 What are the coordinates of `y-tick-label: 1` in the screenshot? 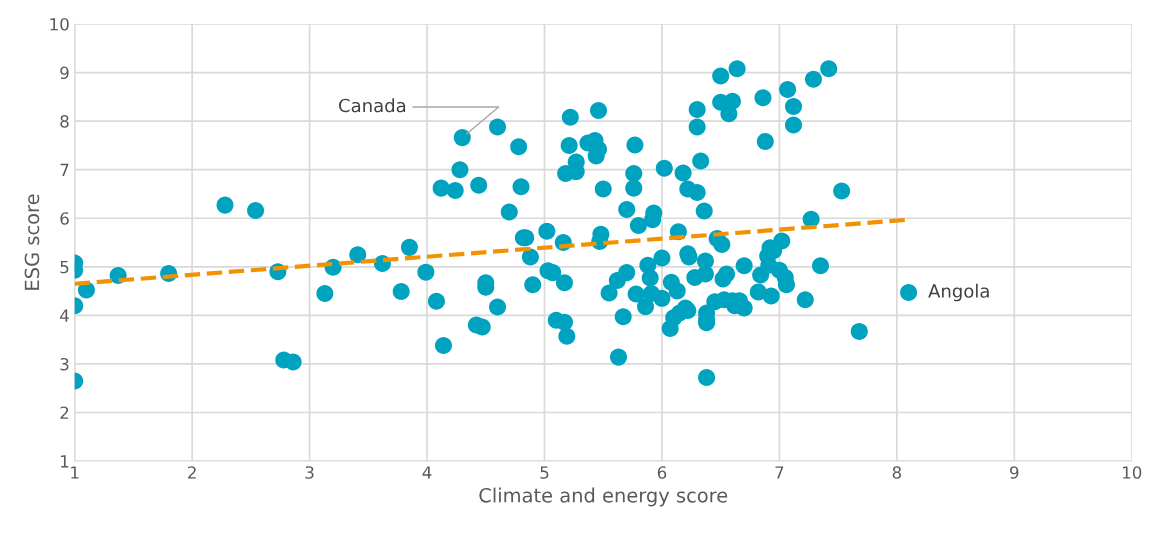 It's located at (65, 461).